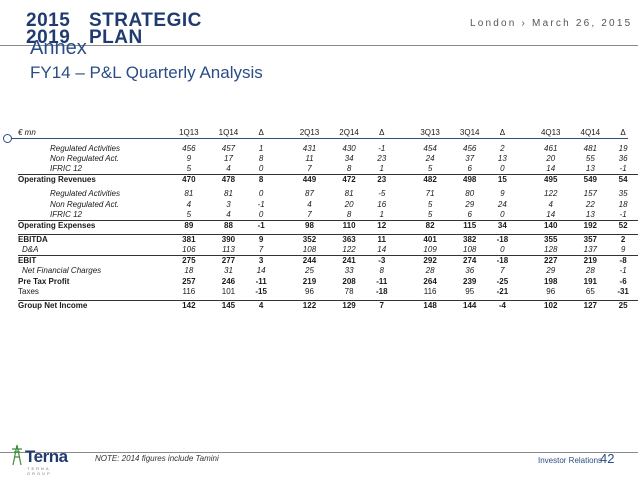 This screenshot has height=479, width=638. I want to click on table-cell: 122, so click(309, 306).